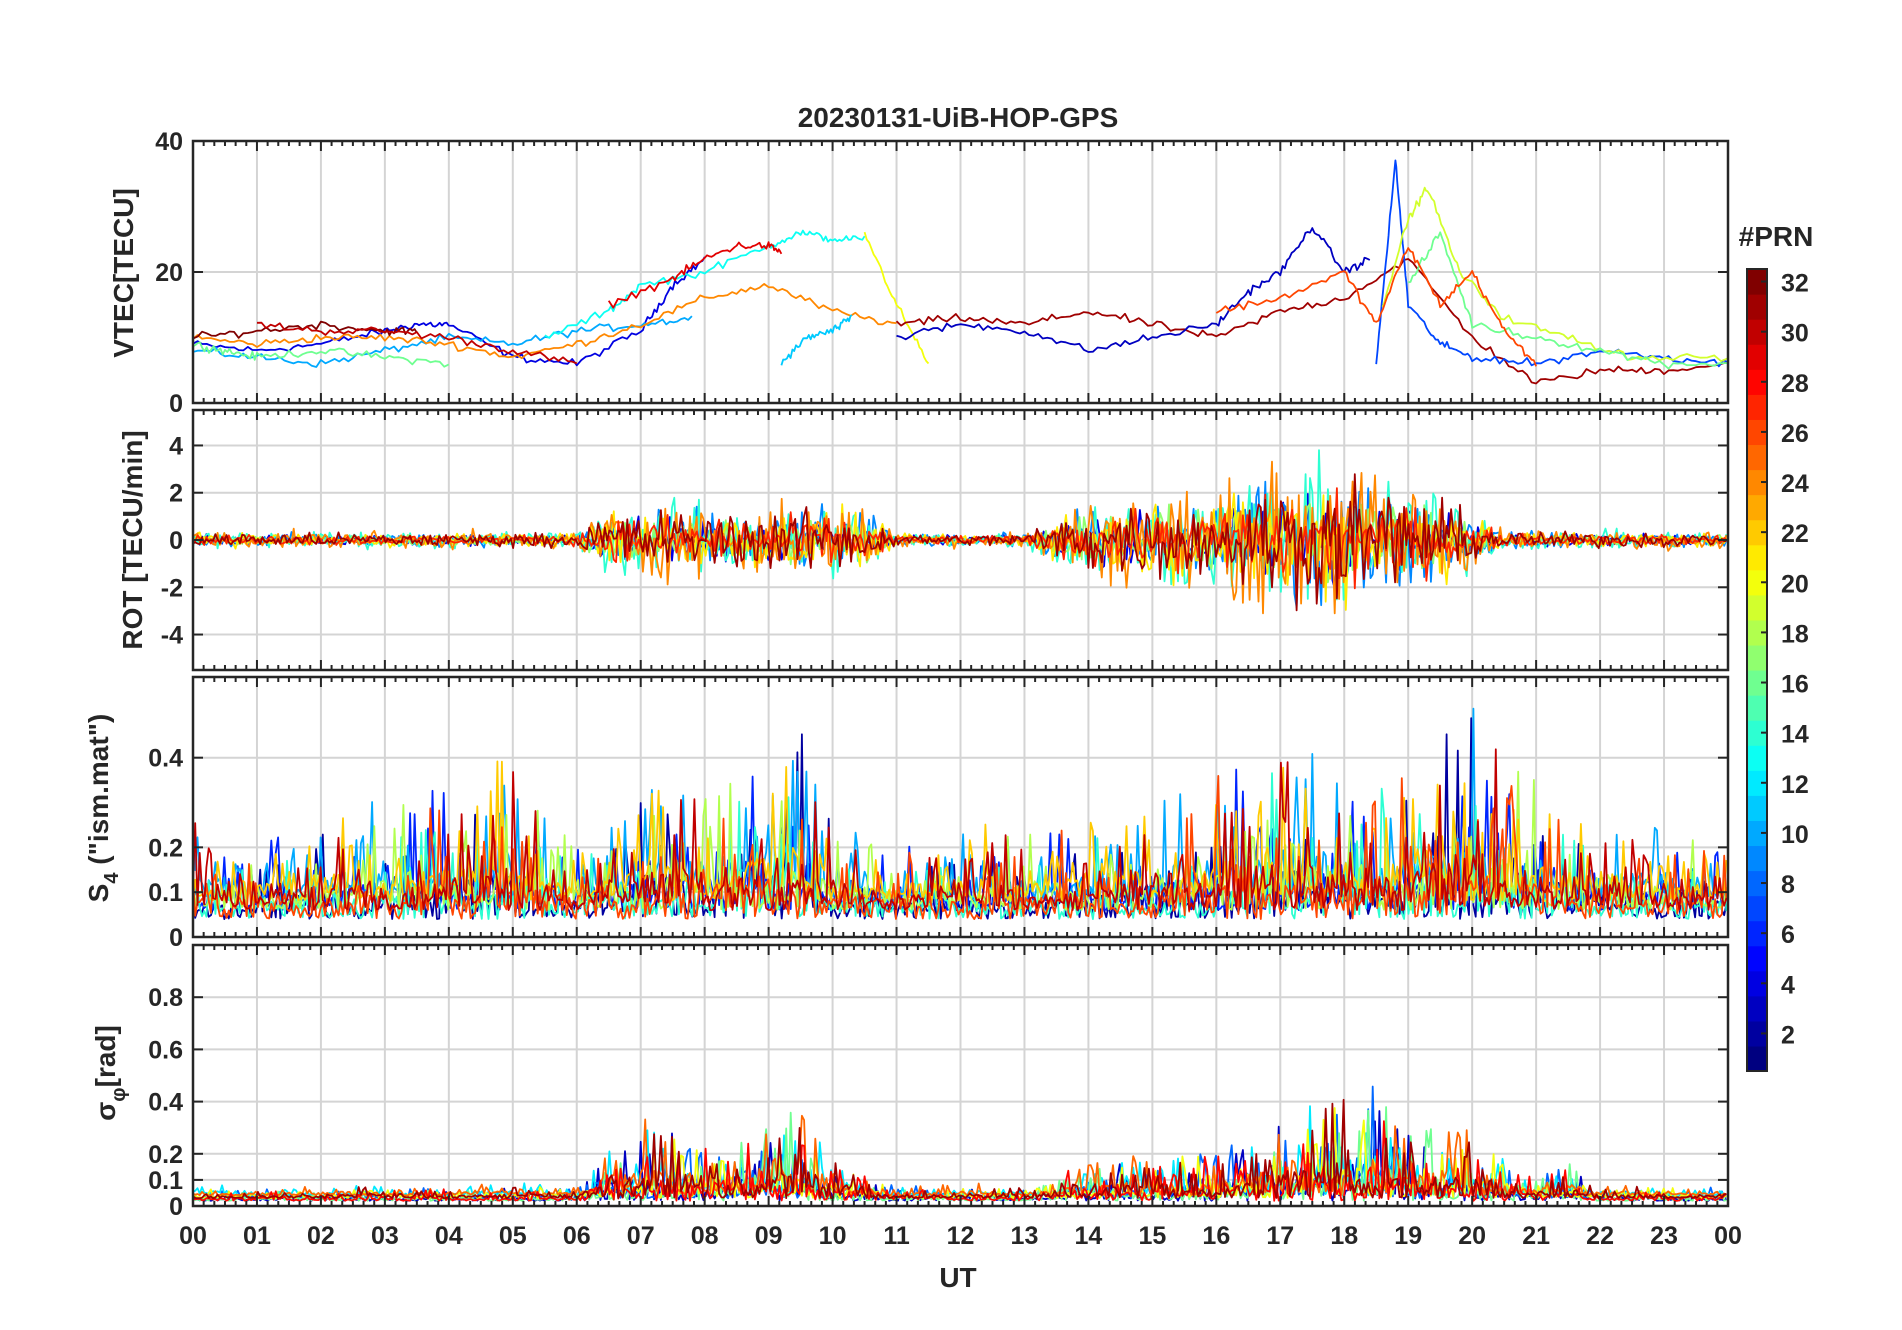 The height and width of the screenshot is (1330, 1902). Describe the element at coordinates (1472, 1236) in the screenshot. I see `x-tick-label: 20` at that location.